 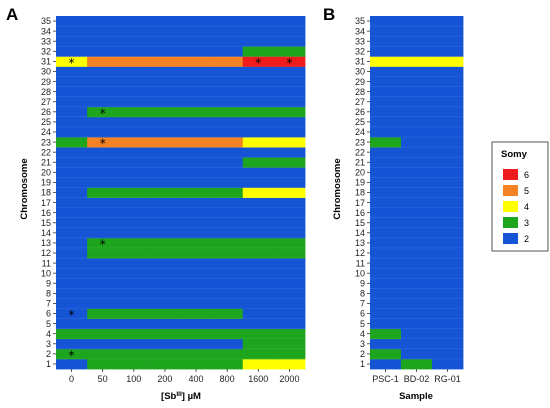 I want to click on somy-legend: Somy 6 5 4 3 2, so click(x=520, y=196).